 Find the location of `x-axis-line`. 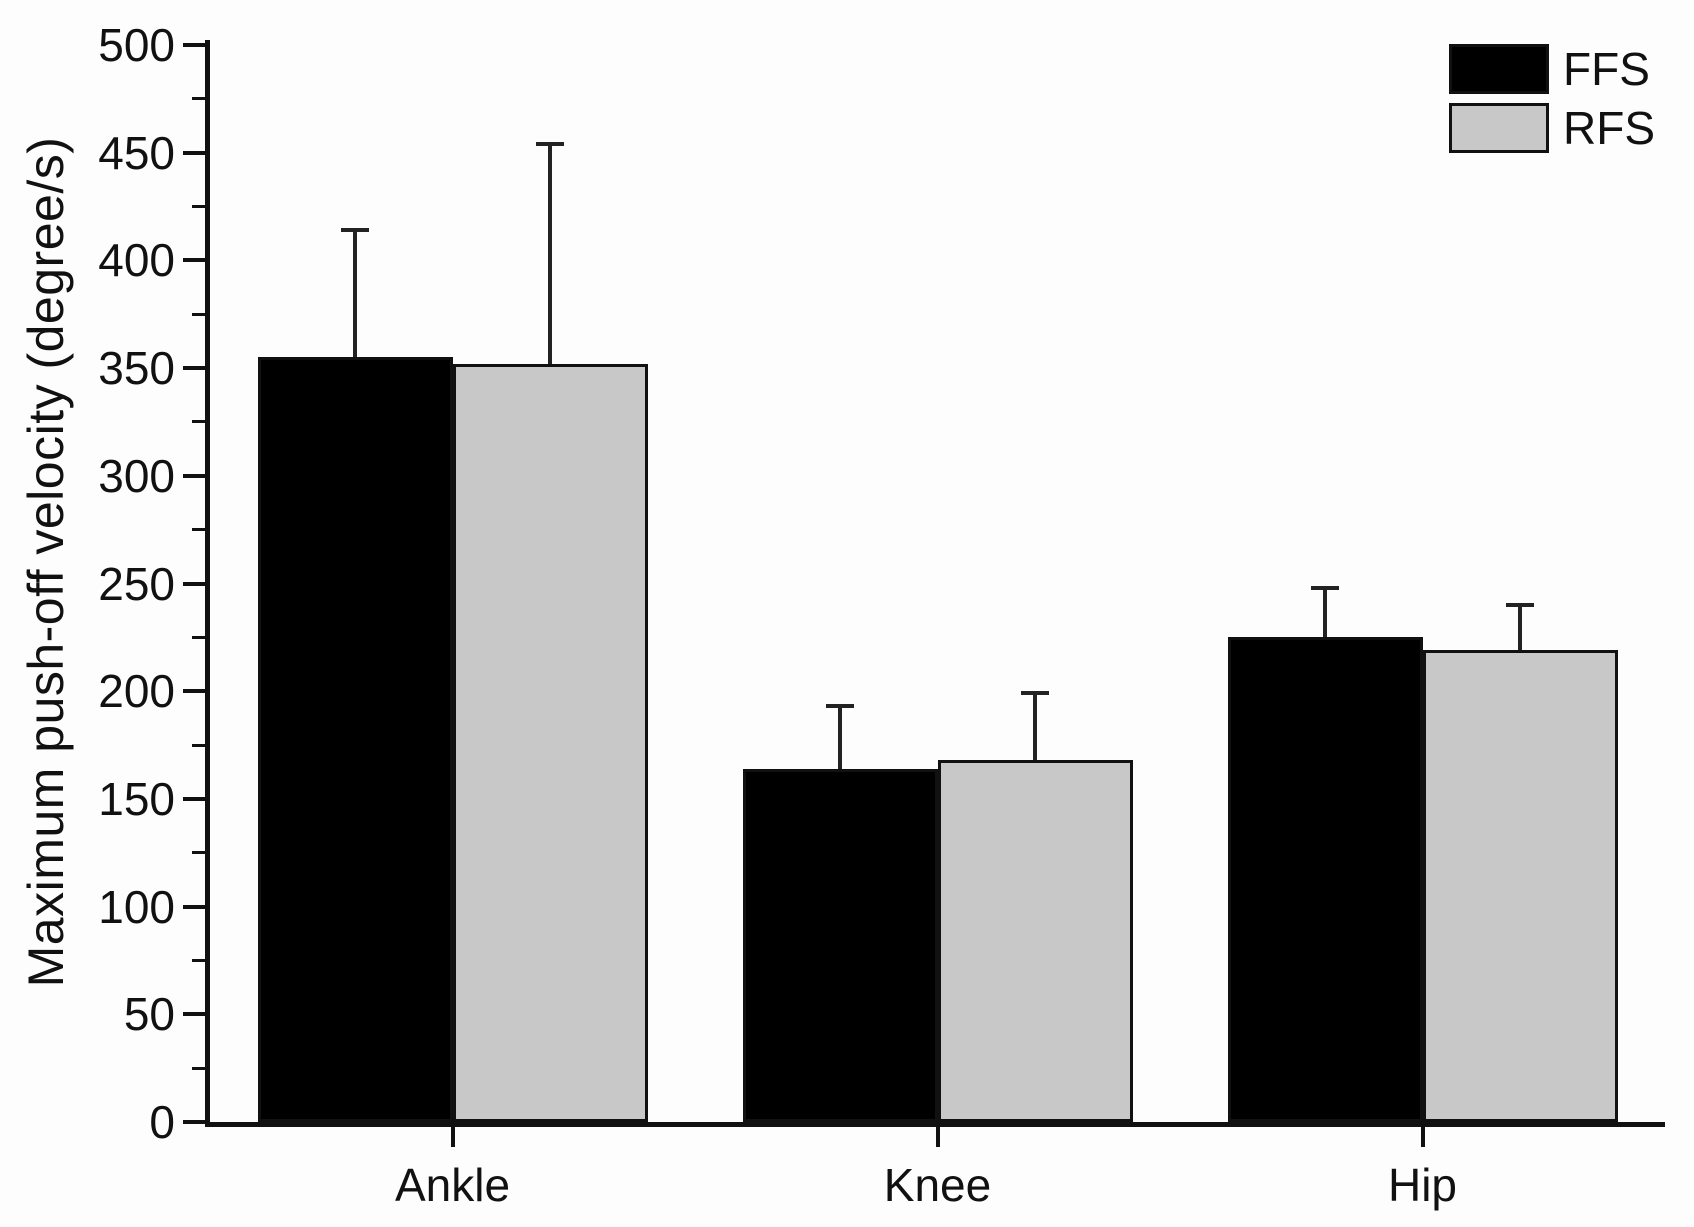

x-axis-line is located at coordinates (935, 1124).